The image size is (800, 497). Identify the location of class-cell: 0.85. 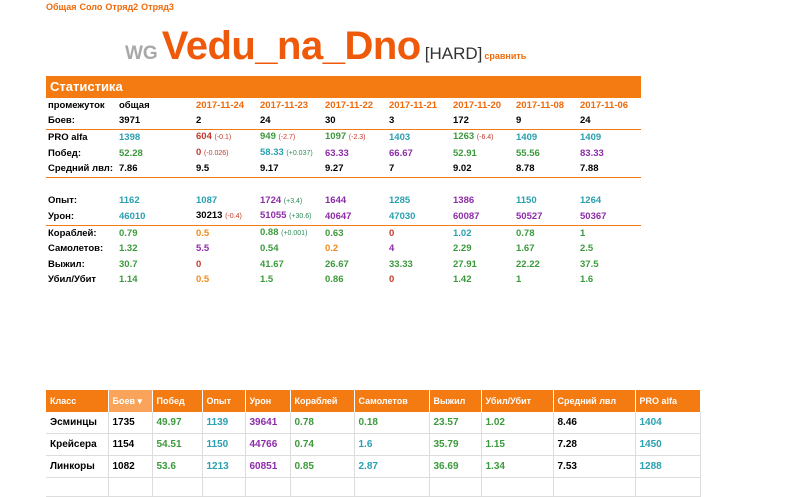
(322, 466).